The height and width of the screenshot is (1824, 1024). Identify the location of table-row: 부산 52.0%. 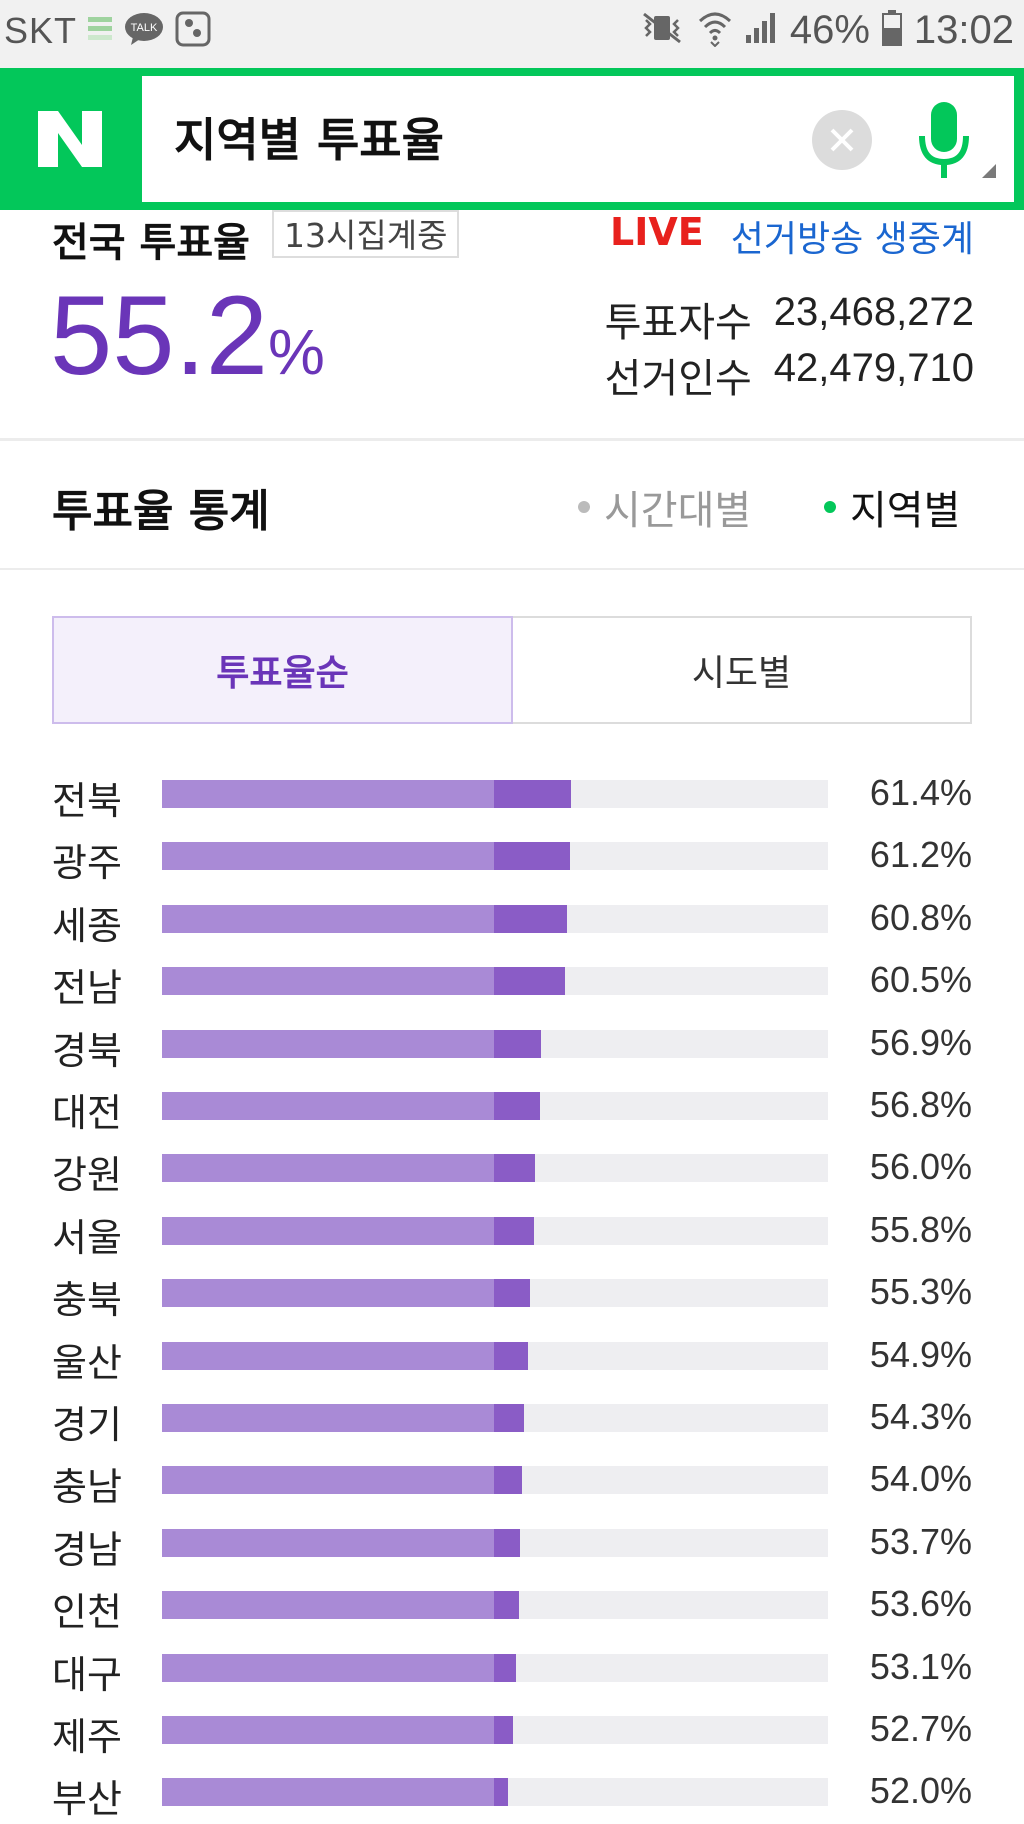
(512, 1793).